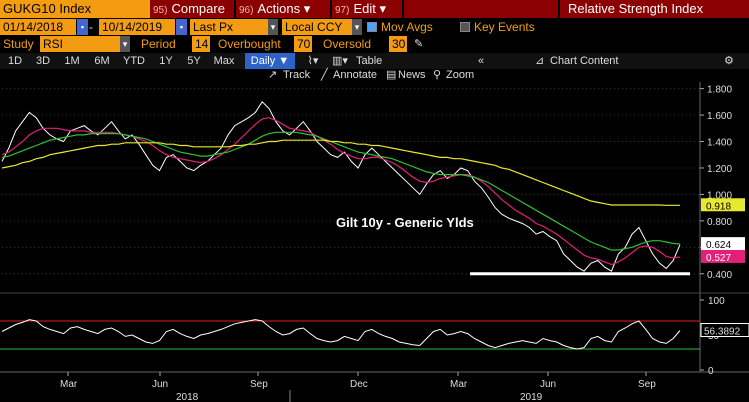 This screenshot has width=749, height=402. Describe the element at coordinates (398, 44) in the screenshot. I see `oversold-field: 30` at that location.